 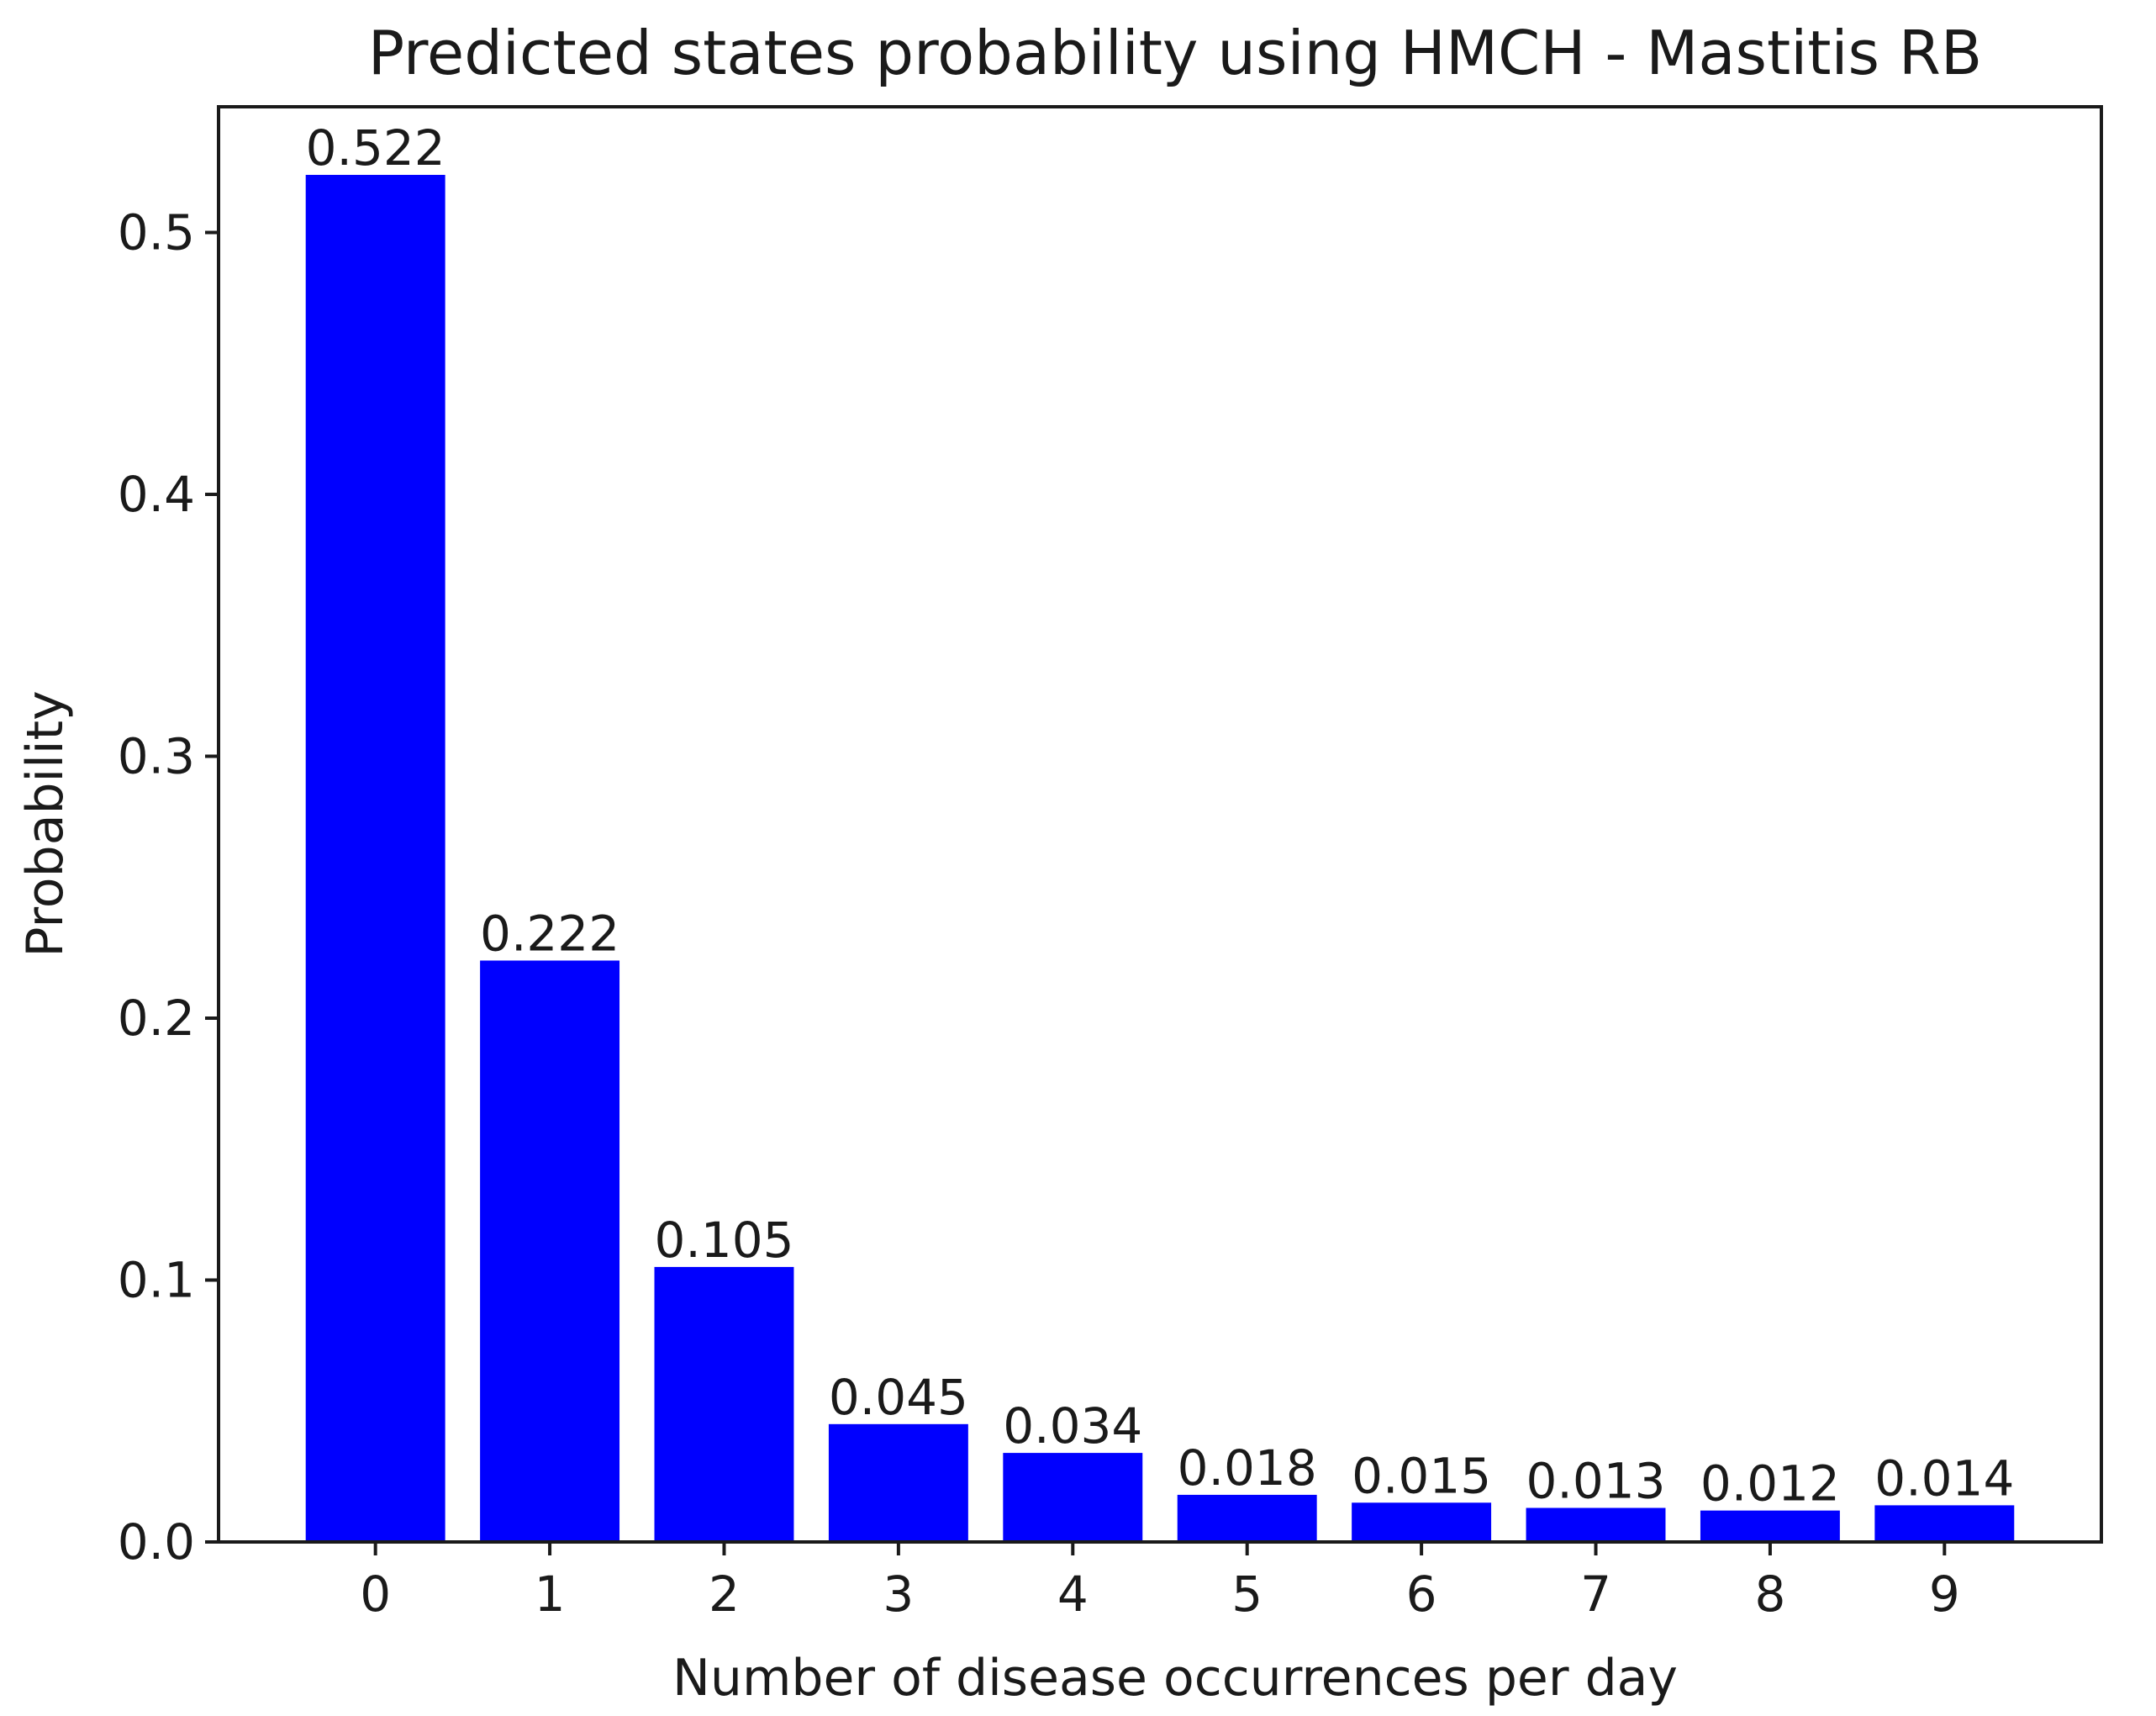 I want to click on x-tick-label: 5, so click(x=1246, y=1595).